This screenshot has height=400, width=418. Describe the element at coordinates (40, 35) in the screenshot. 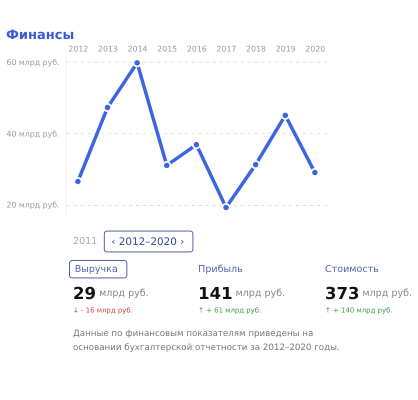

I see `chart-title: Финансы` at that location.